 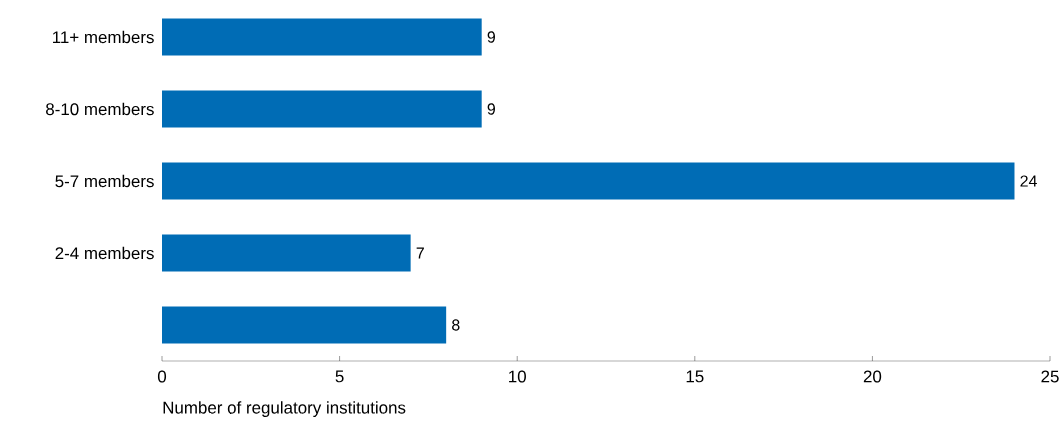 What do you see at coordinates (517, 376) in the screenshot?
I see `x-tick-label: 10` at bounding box center [517, 376].